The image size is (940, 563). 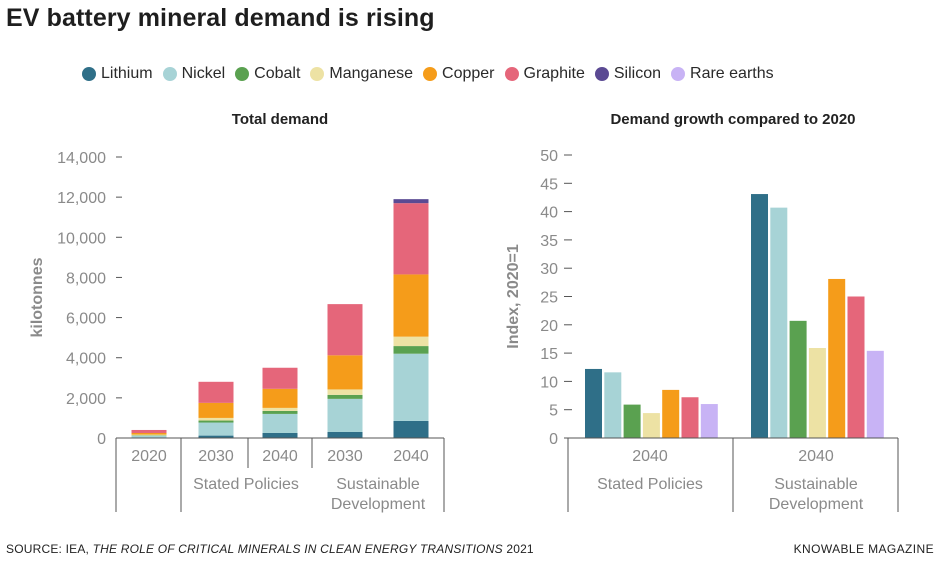 I want to click on y-tick-label: 14,000, so click(x=81, y=158).